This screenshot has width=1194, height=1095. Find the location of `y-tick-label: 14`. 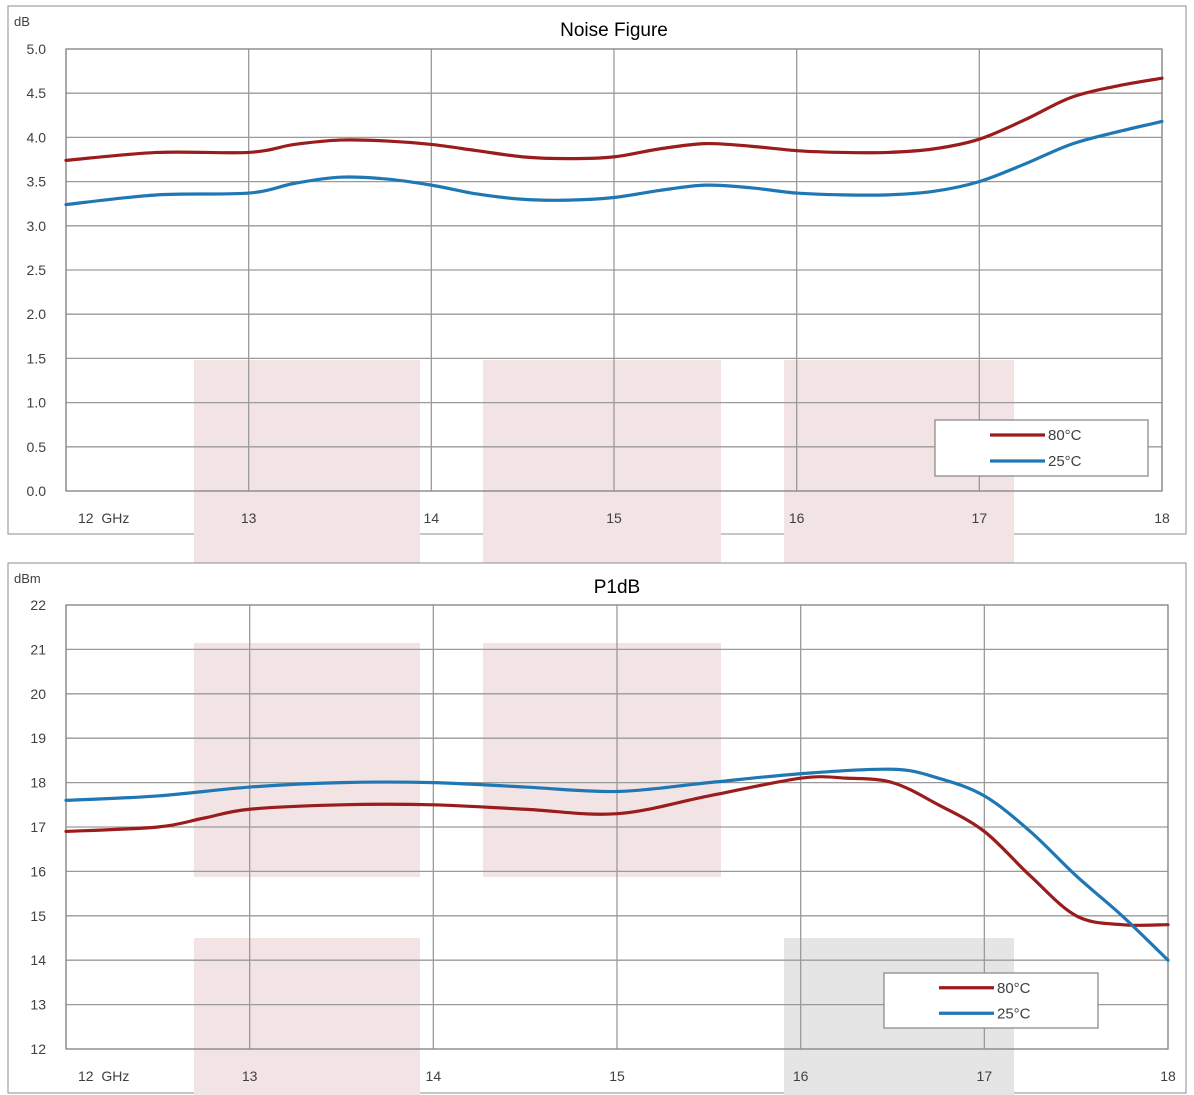

y-tick-label: 14 is located at coordinates (38, 960).